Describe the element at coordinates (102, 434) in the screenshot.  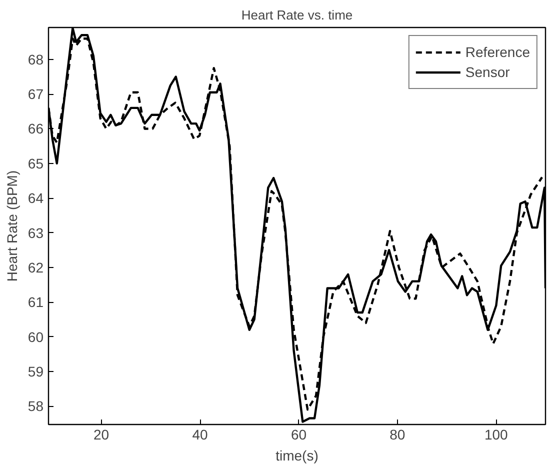
I see `x-tick-label: 20` at that location.